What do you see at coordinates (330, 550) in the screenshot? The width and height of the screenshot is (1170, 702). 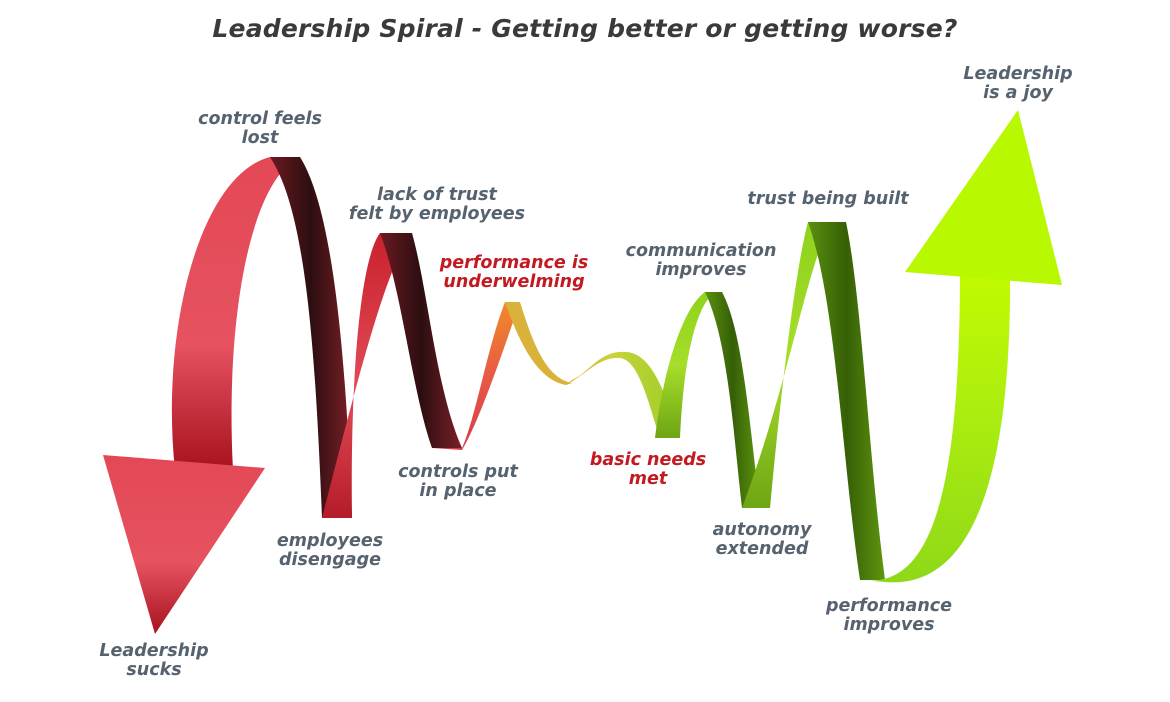 I see `label-employees-disengage: employees disengage` at bounding box center [330, 550].